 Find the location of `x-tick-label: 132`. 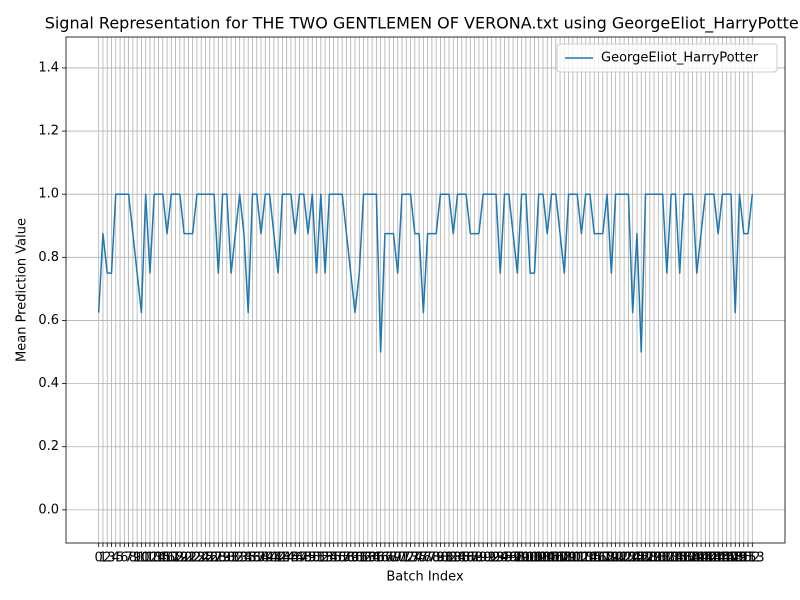

x-tick-label: 132 is located at coordinates (662, 558).